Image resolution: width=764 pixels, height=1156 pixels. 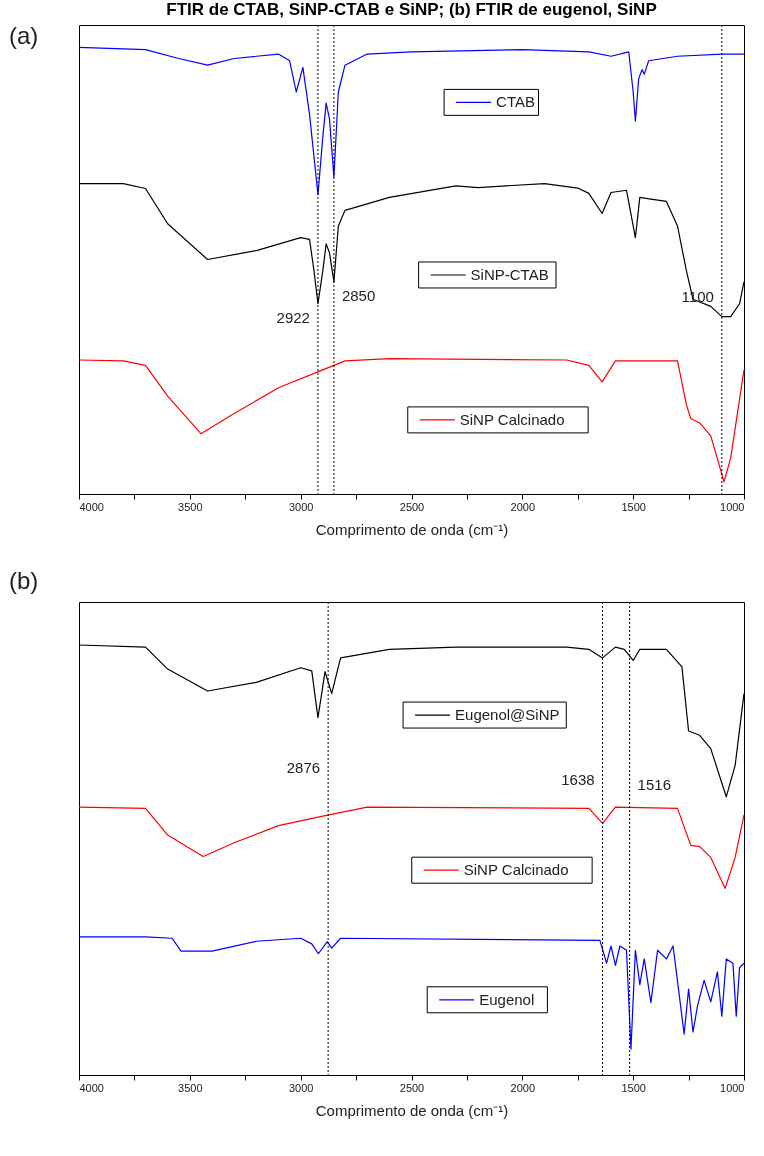 What do you see at coordinates (654, 785) in the screenshot?
I see `ref-line-label: 1516` at bounding box center [654, 785].